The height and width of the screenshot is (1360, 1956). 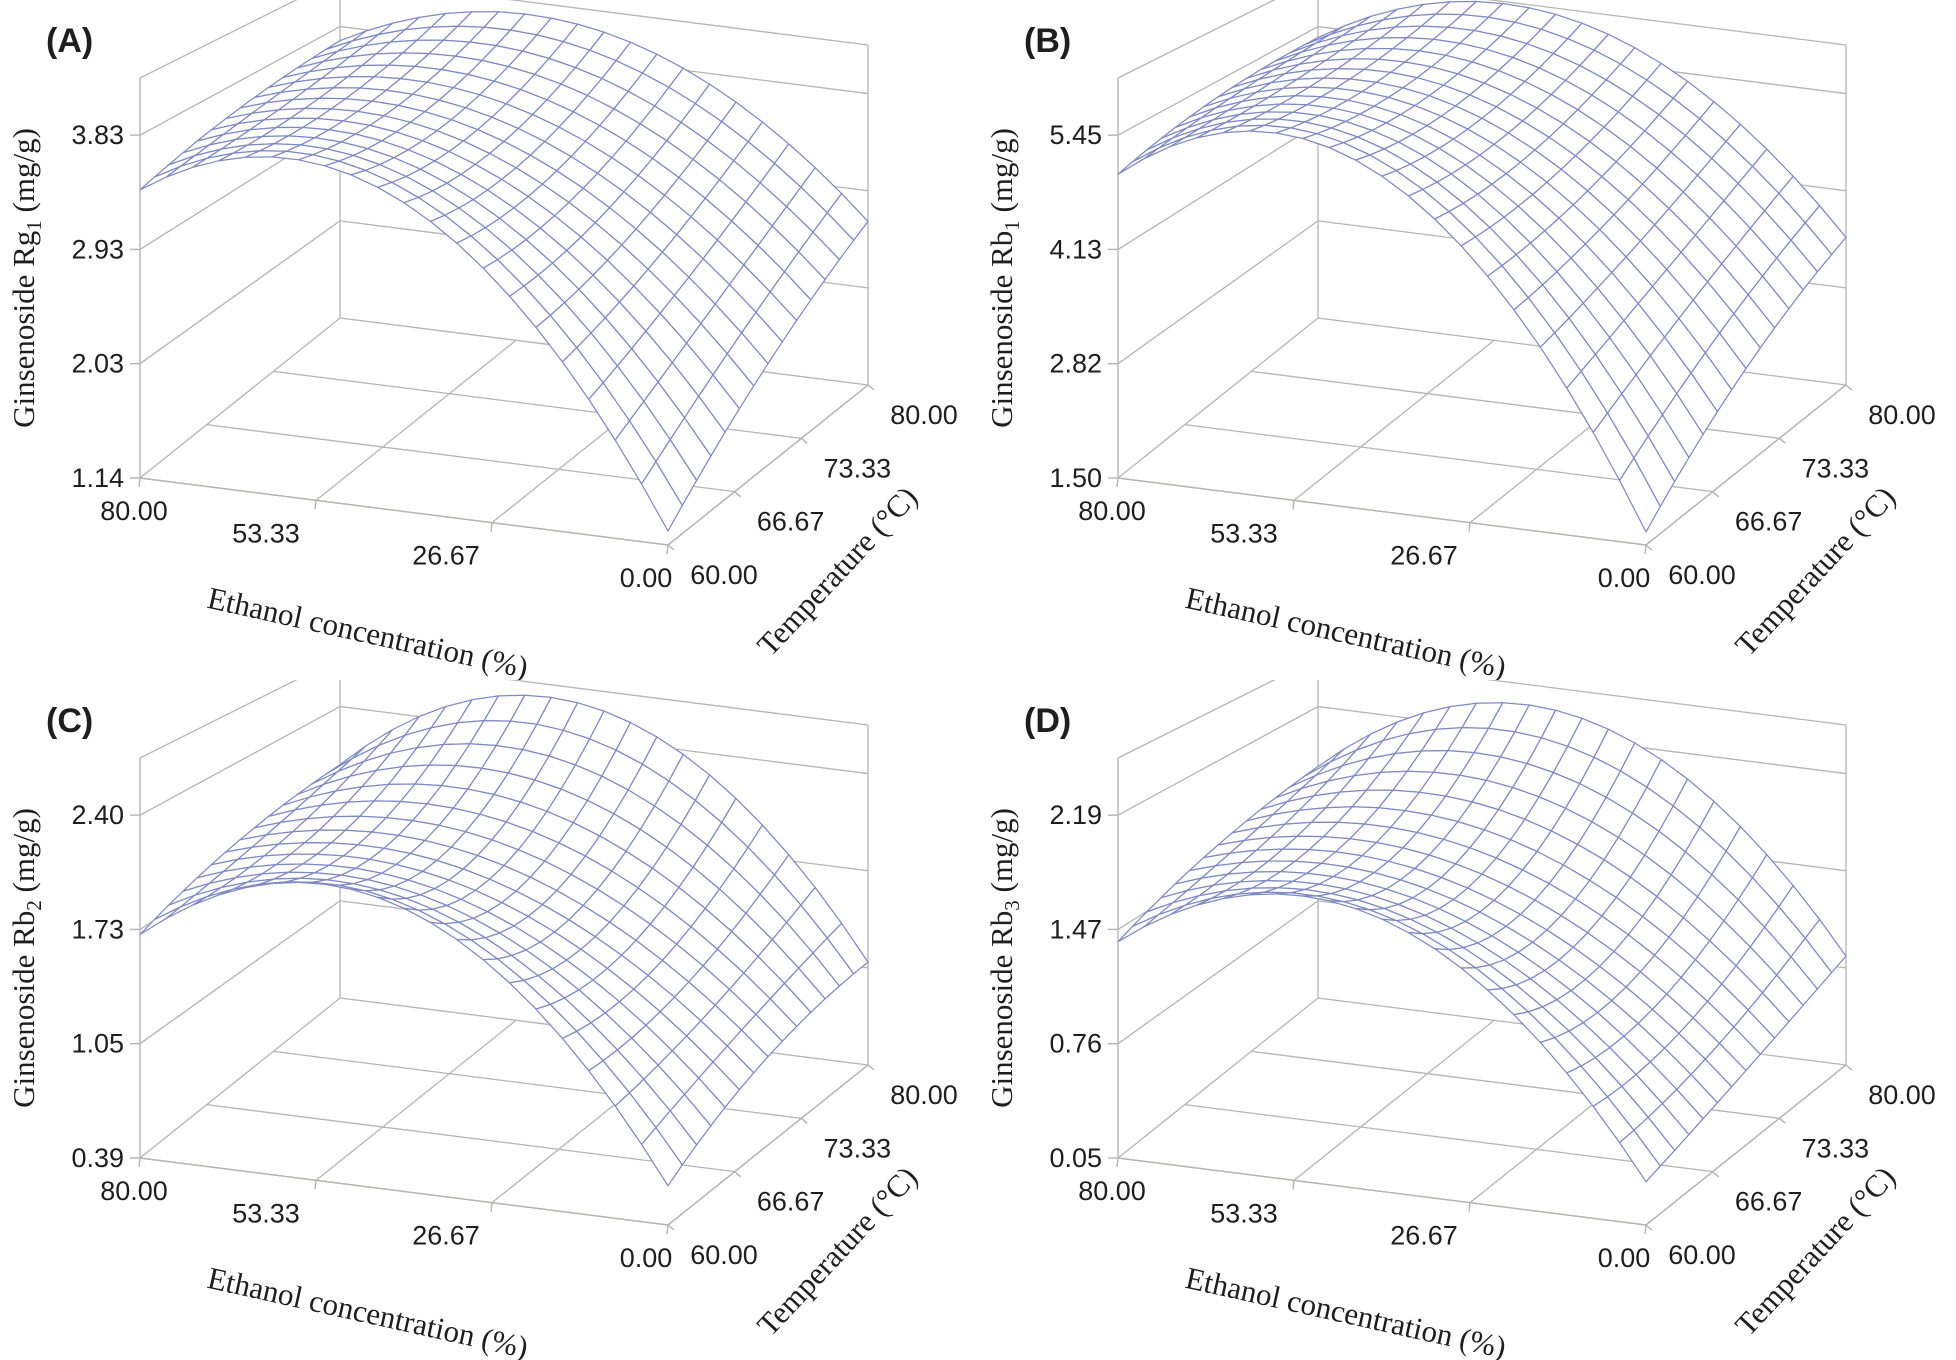 What do you see at coordinates (97, 135) in the screenshot?
I see `z-tick-label: 3.83` at bounding box center [97, 135].